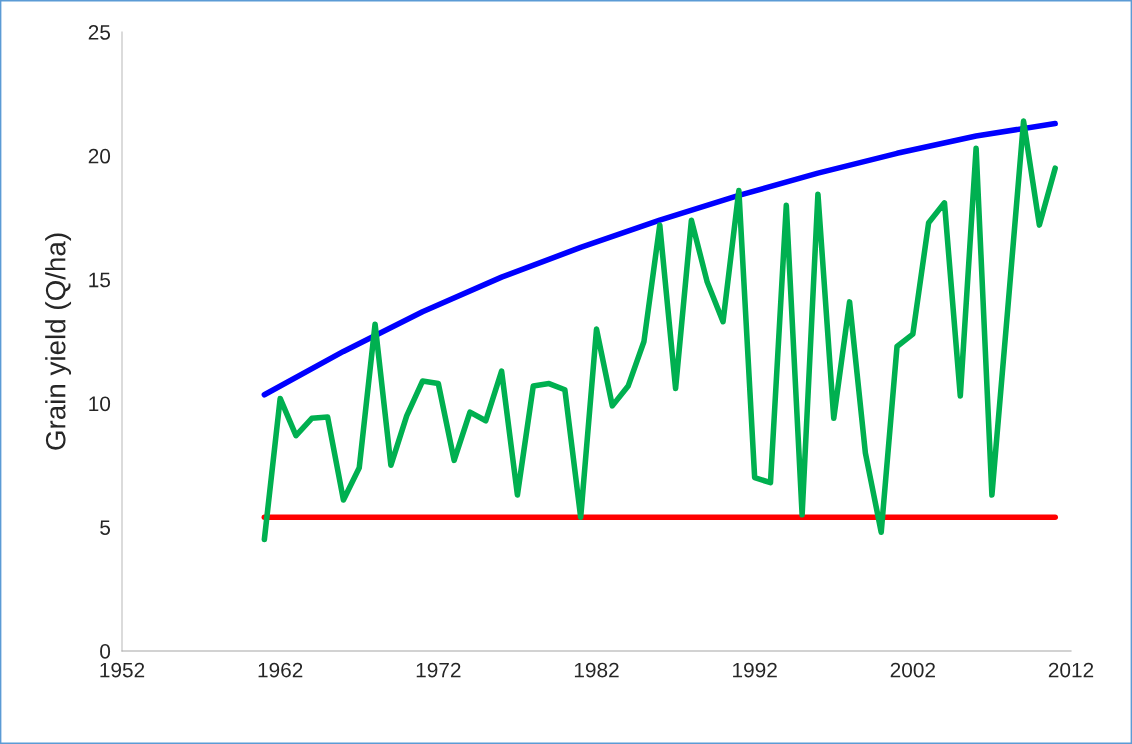 Image resolution: width=1132 pixels, height=744 pixels. What do you see at coordinates (1071, 670) in the screenshot?
I see `x-tick-label: 2012` at bounding box center [1071, 670].